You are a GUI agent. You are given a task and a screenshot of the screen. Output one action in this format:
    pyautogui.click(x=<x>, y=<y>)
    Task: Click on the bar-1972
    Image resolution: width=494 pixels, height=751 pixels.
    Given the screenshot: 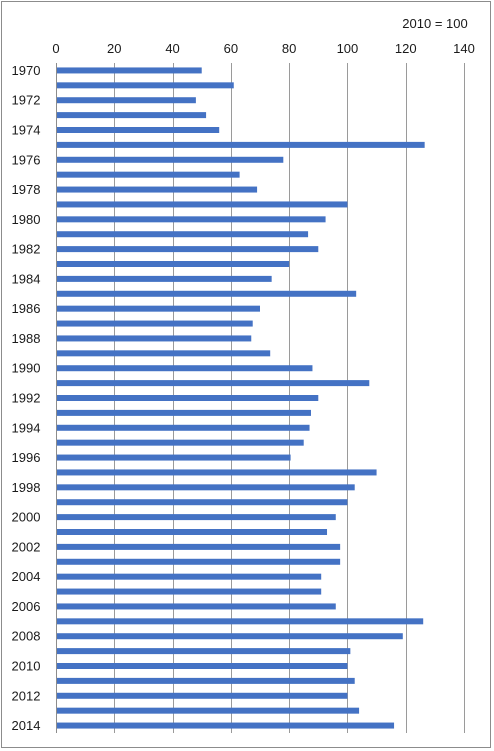 What is the action you would take?
    pyautogui.click(x=126, y=100)
    